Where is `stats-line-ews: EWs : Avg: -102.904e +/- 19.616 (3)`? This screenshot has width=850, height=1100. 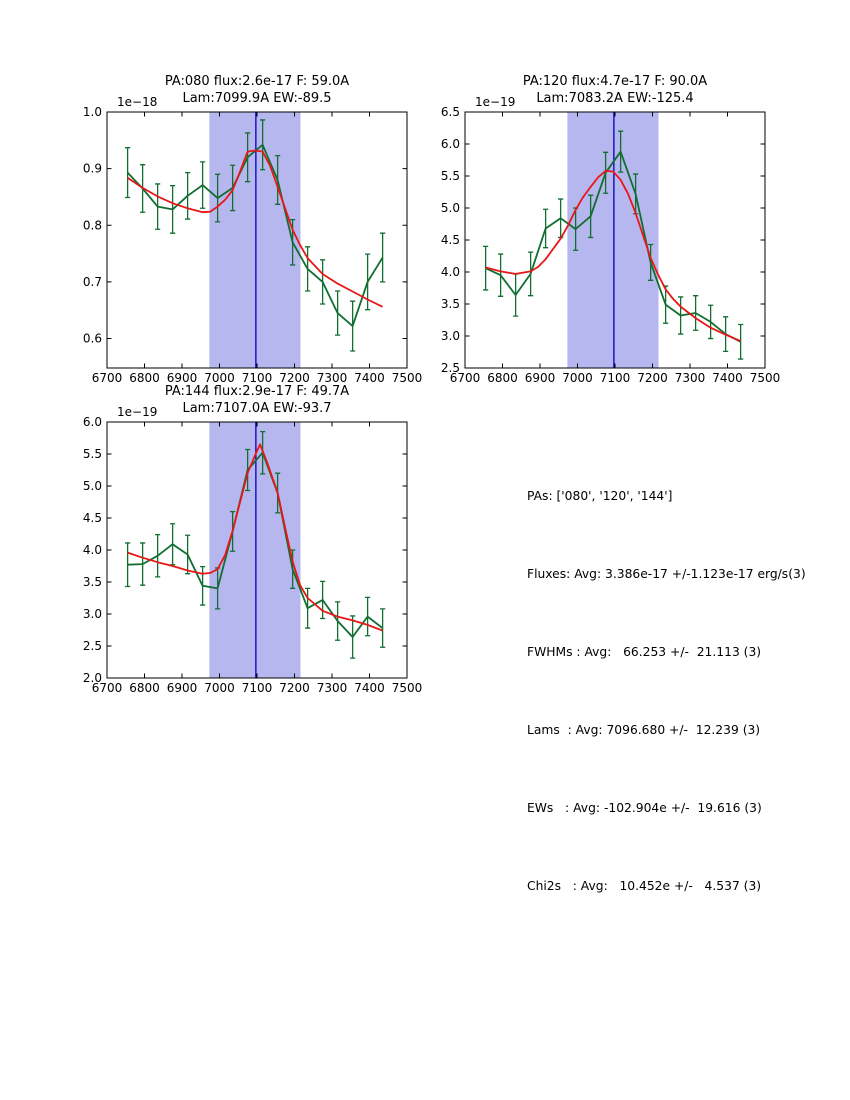 stats-line-ews: EWs : Avg: -102.904e +/- 19.616 (3) is located at coordinates (644, 808).